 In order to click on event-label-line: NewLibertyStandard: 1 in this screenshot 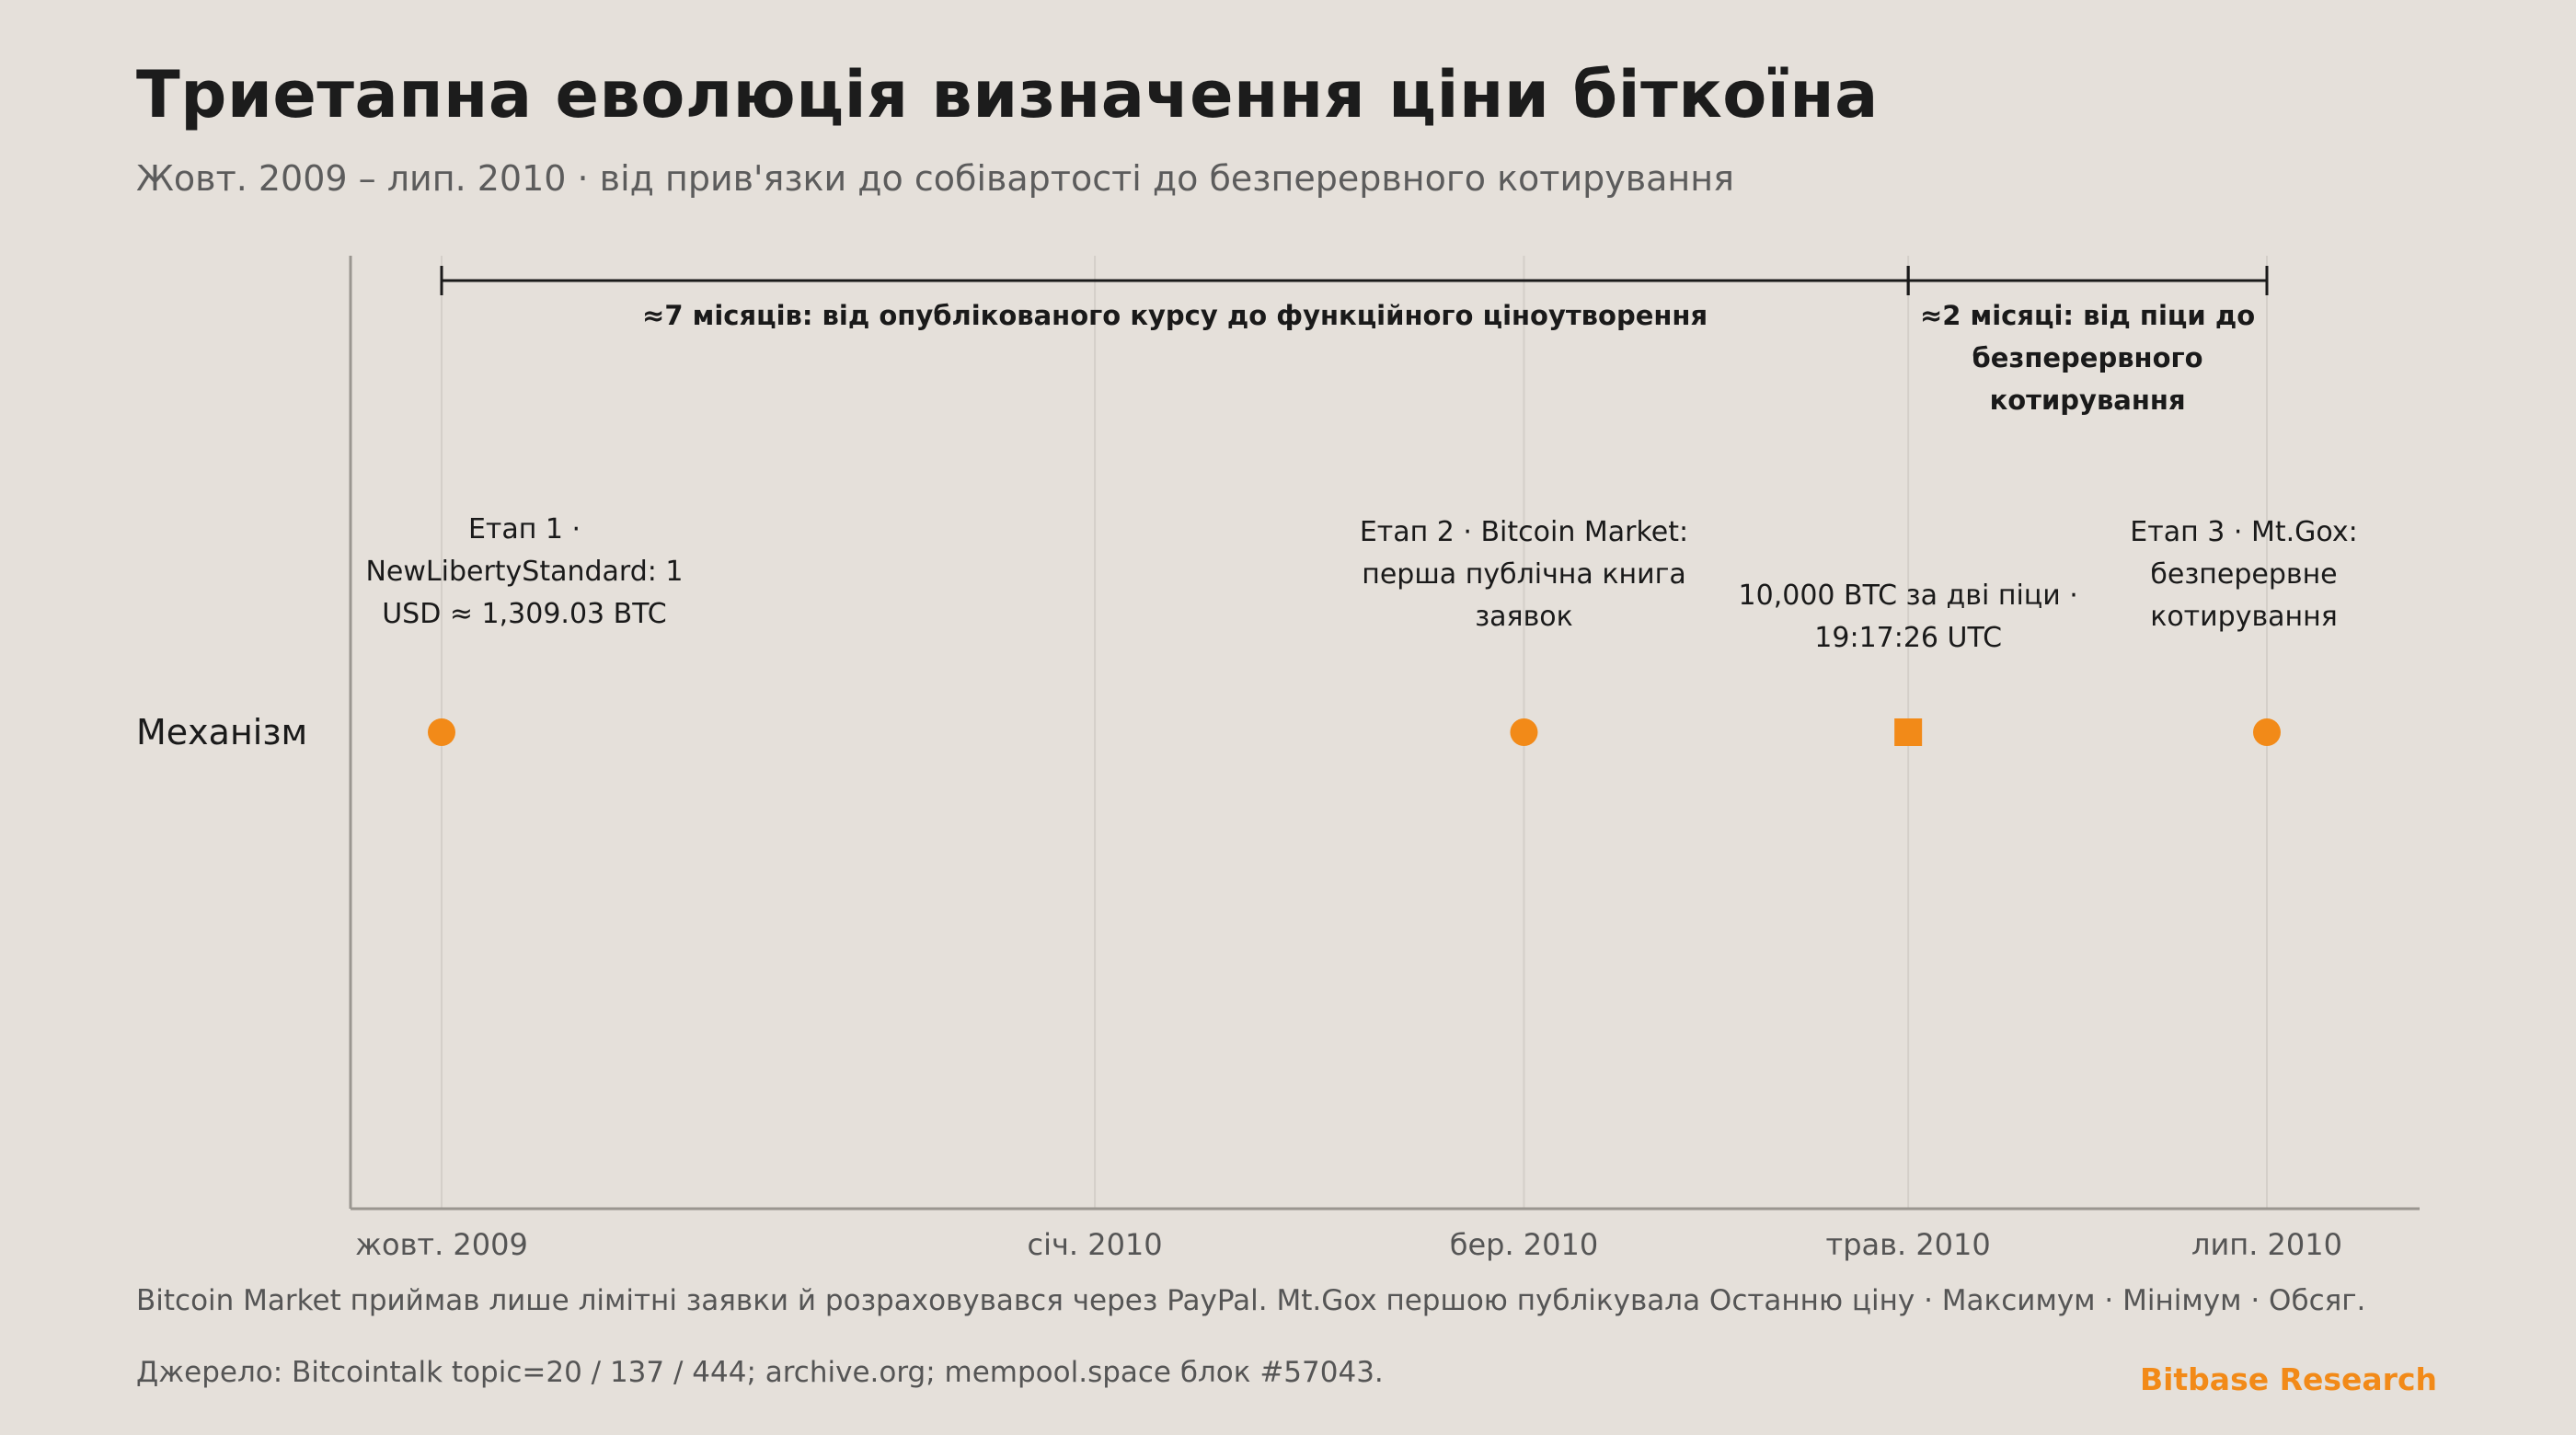, I will do `click(524, 572)`.